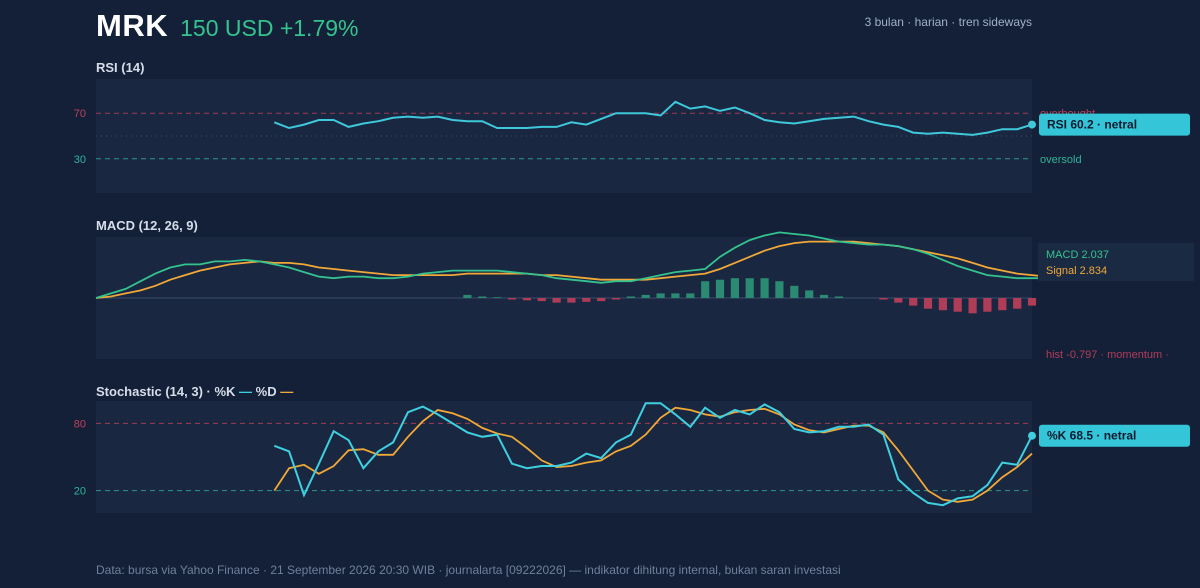 This screenshot has width=1200, height=588. I want to click on stoch-k-line, so click(653, 454).